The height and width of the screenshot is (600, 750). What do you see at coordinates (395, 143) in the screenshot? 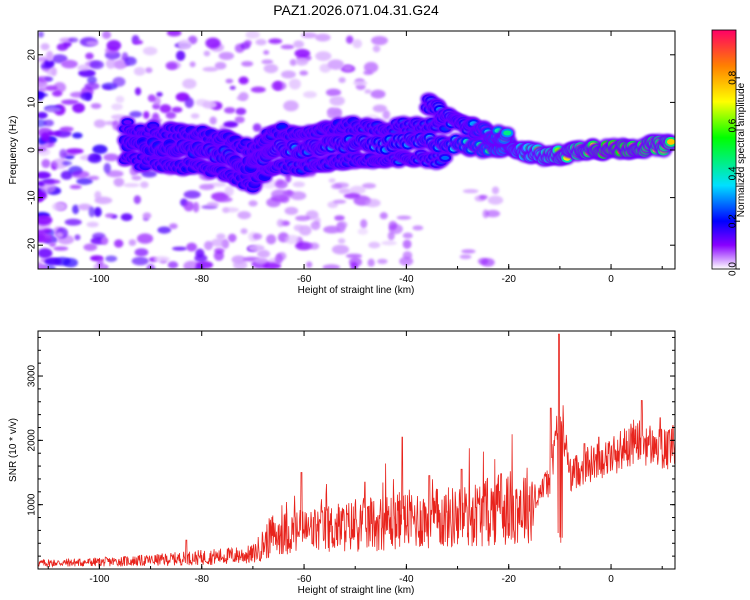
I see `spectrogram-ridge` at bounding box center [395, 143].